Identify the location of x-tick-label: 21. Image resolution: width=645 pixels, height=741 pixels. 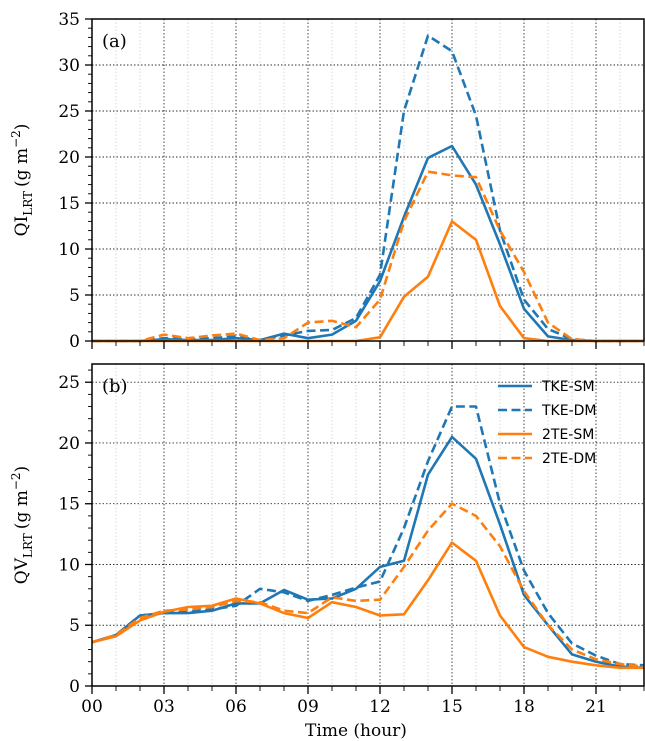
(596, 707).